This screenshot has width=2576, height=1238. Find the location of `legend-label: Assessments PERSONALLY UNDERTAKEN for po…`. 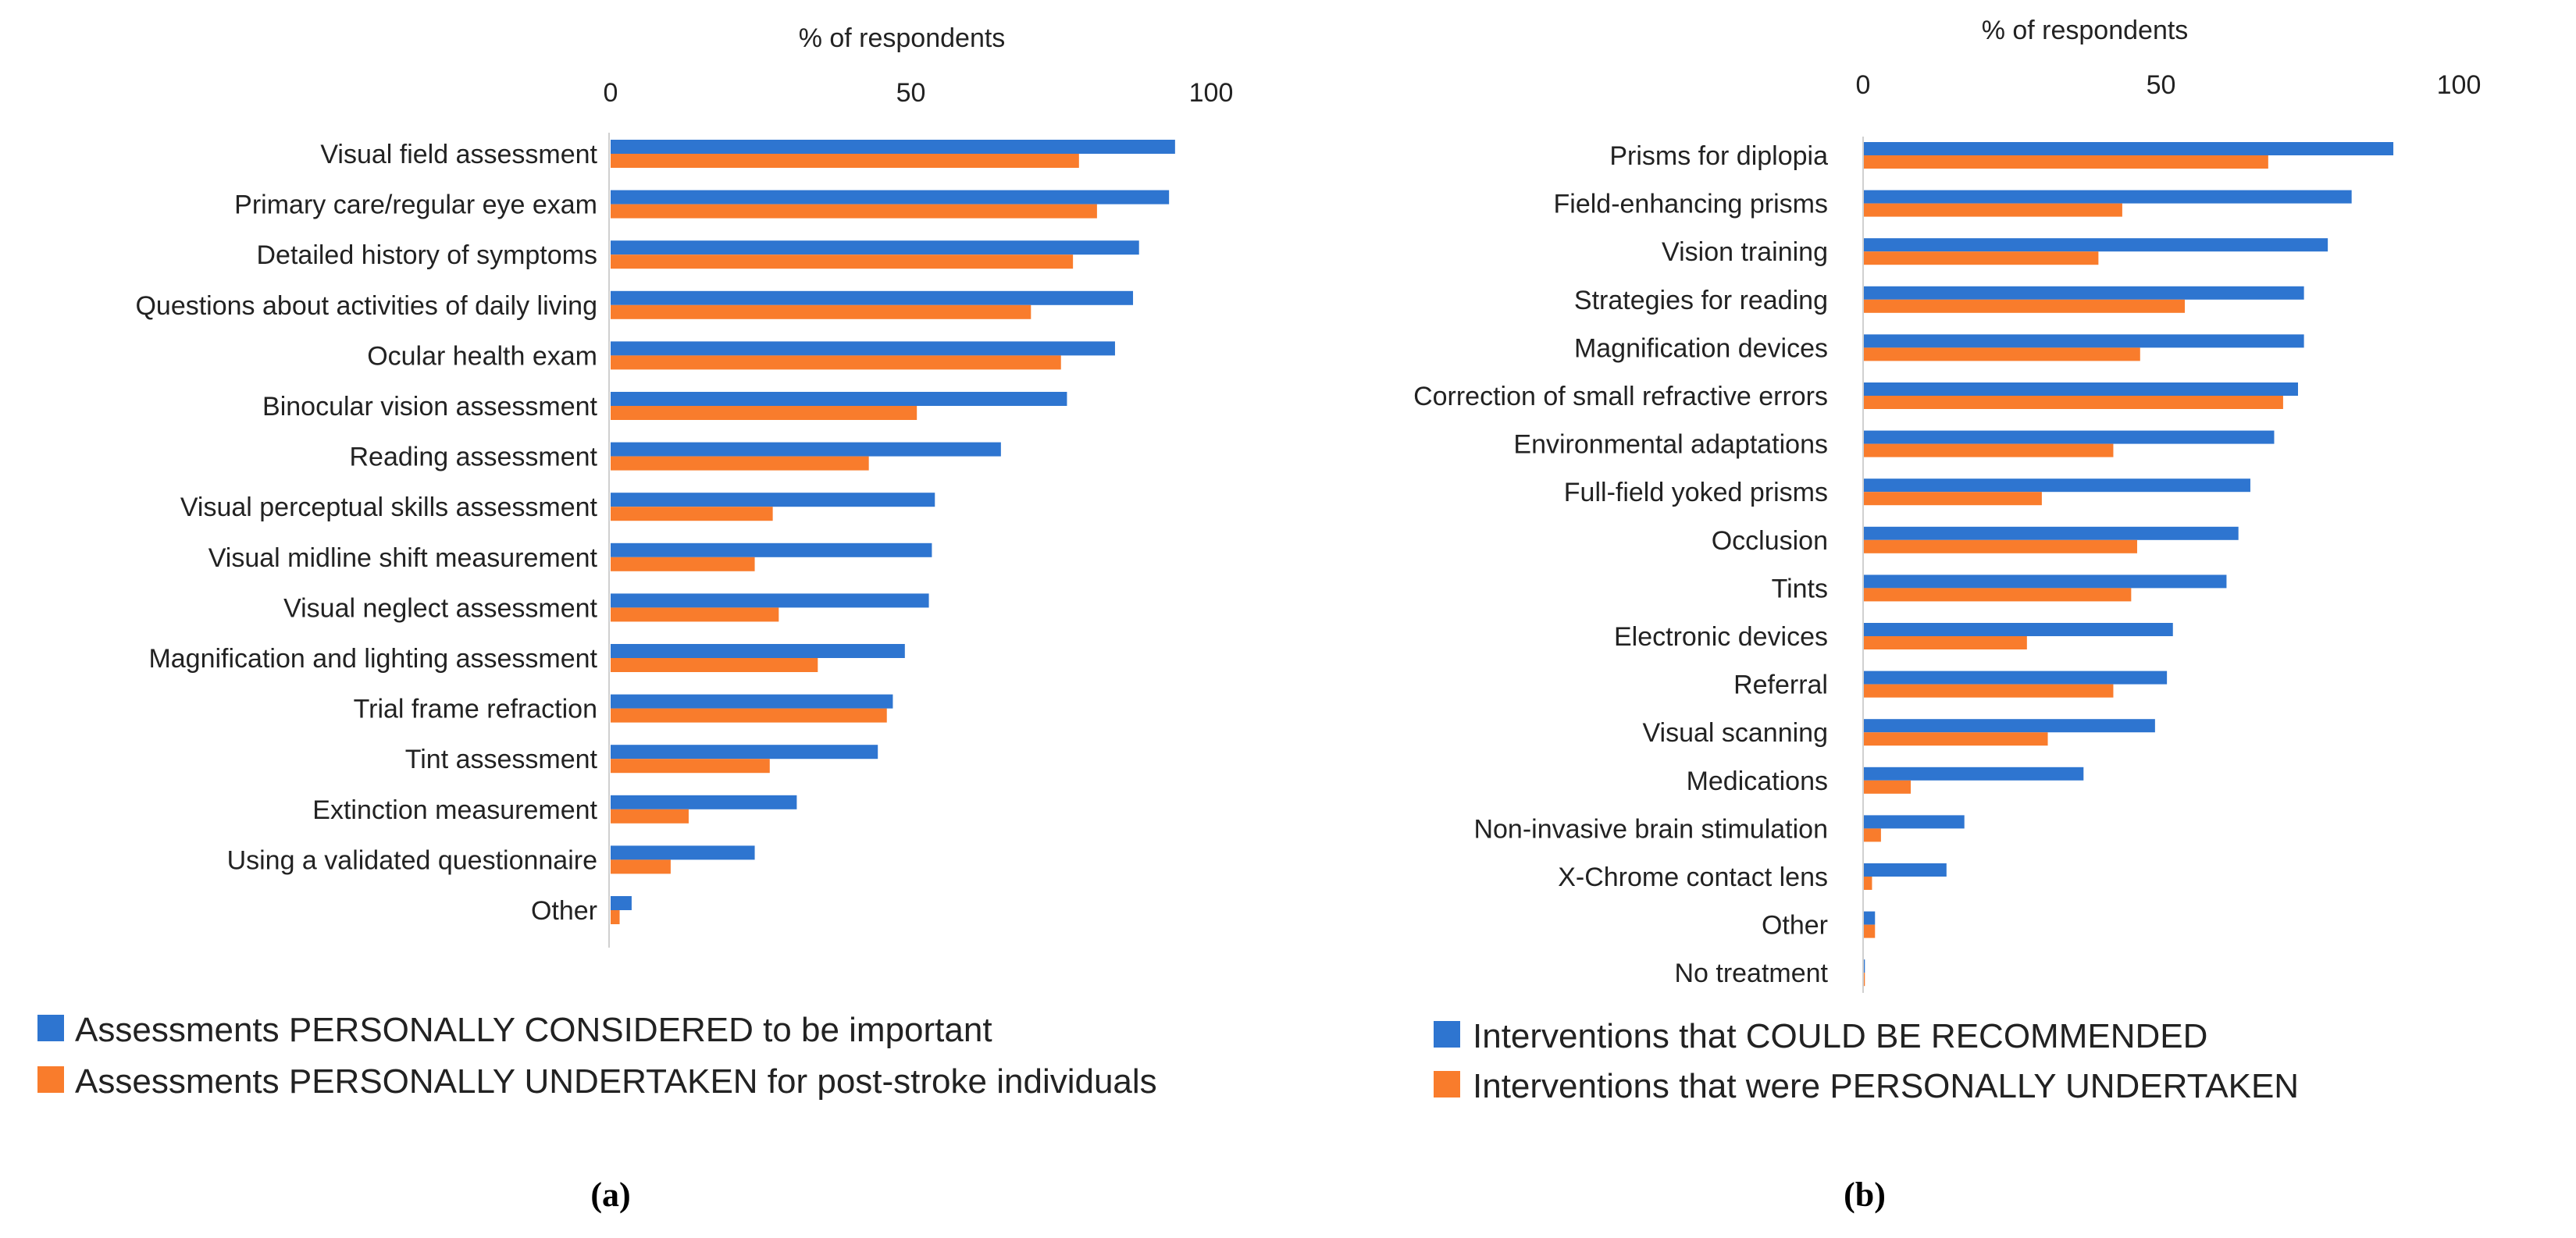

legend-label: Assessments PERSONALLY UNDERTAKEN for po… is located at coordinates (616, 1081).